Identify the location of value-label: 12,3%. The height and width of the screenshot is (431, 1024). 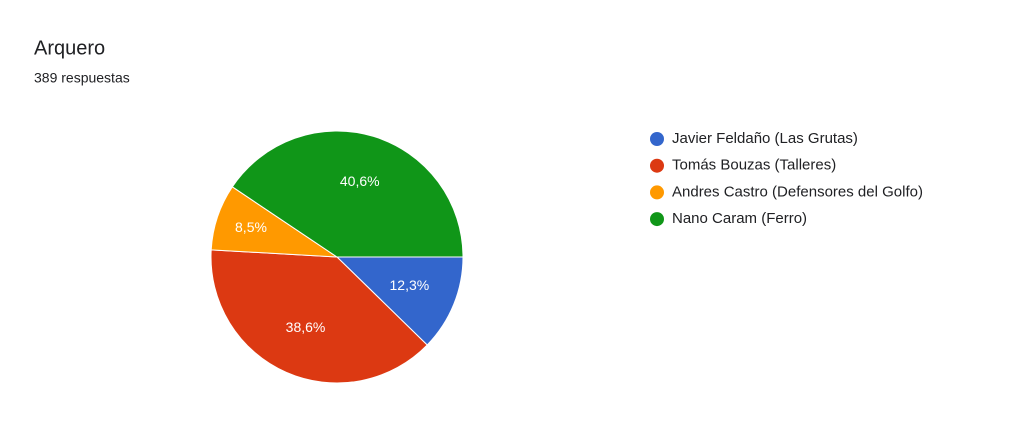
(410, 285).